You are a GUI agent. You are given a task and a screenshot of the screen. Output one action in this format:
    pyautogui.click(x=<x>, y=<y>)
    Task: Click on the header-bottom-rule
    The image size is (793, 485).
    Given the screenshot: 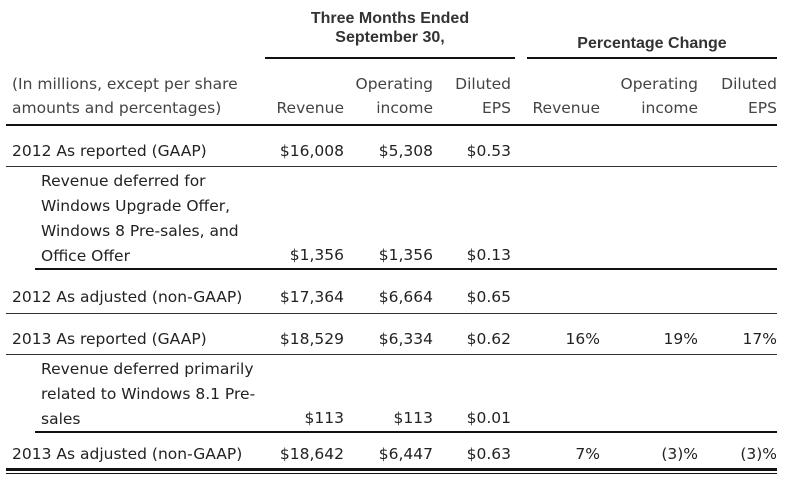 What is the action you would take?
    pyautogui.click(x=391, y=125)
    